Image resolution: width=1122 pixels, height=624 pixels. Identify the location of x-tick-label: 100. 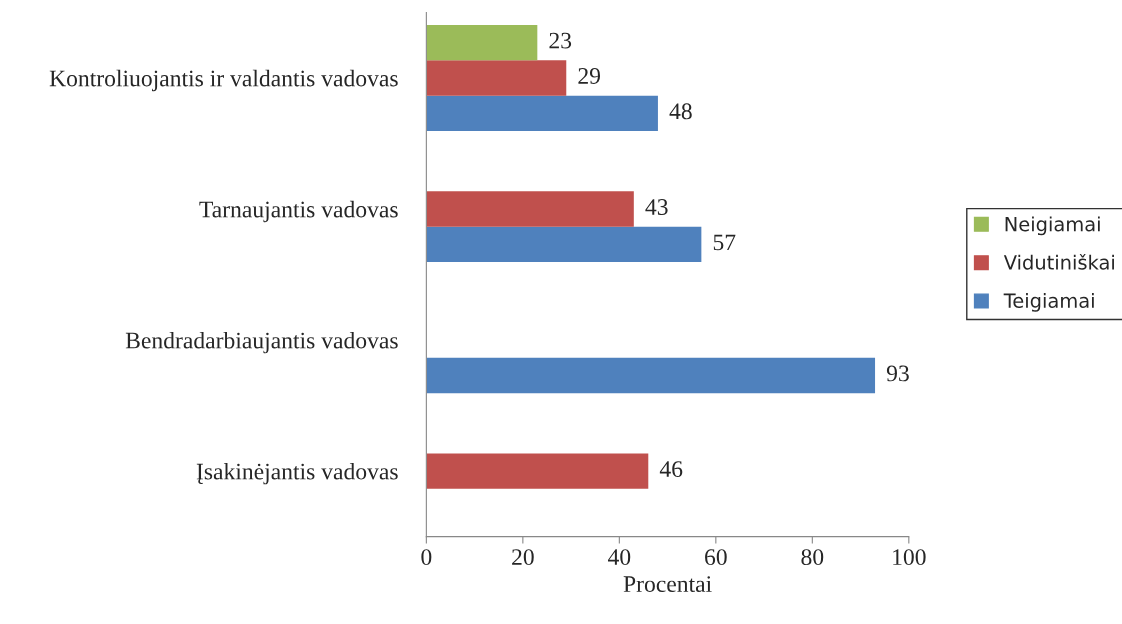
(909, 557).